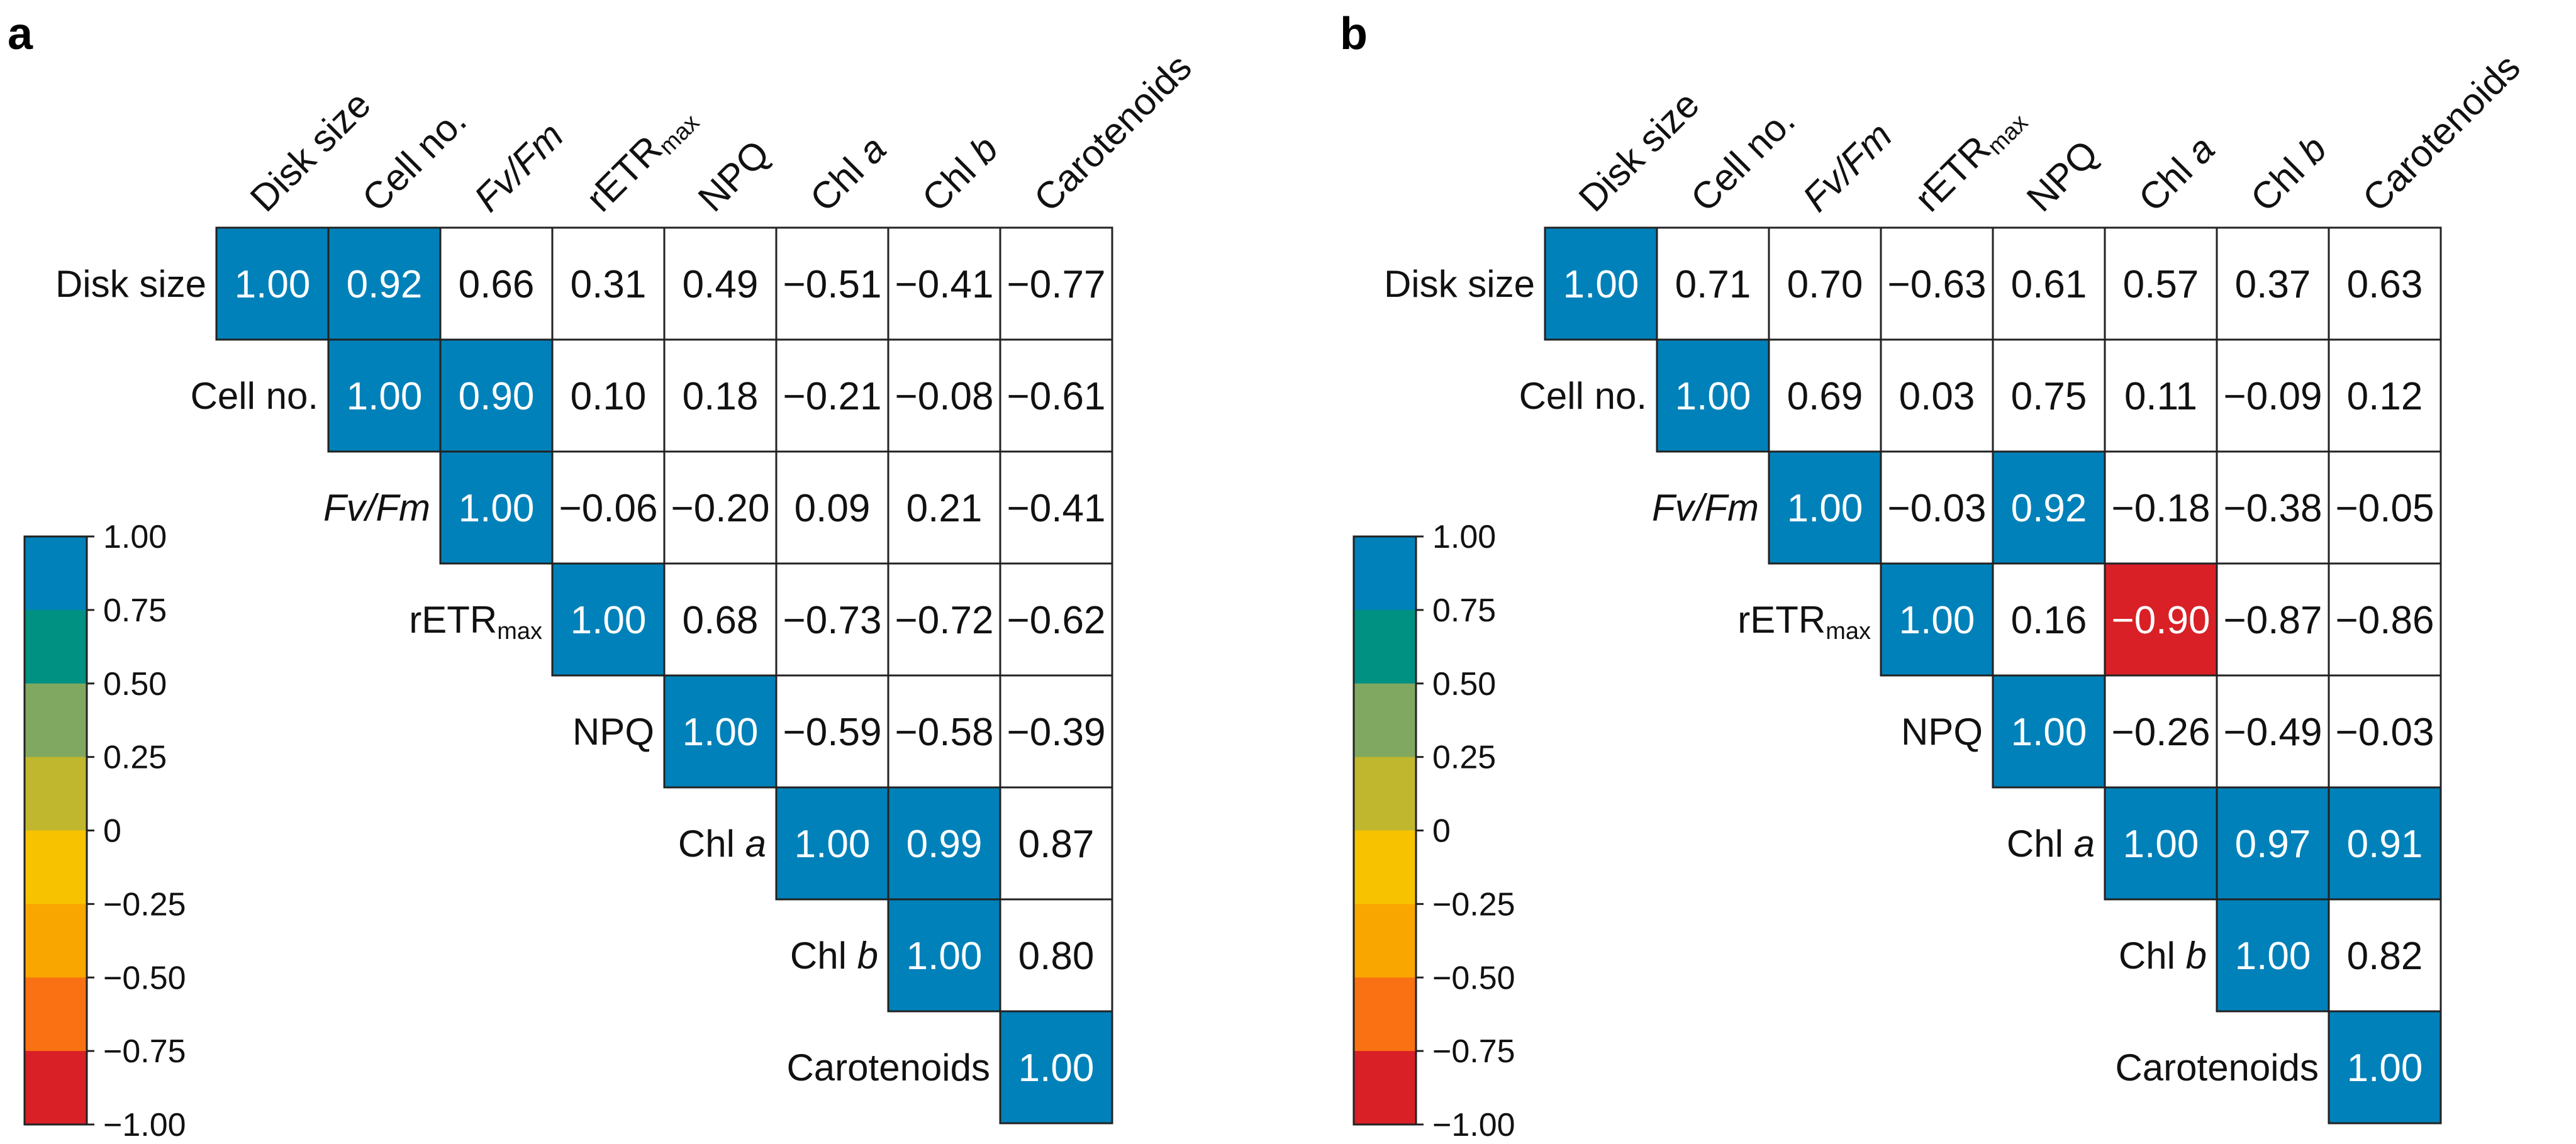 The image size is (2576, 1144). I want to click on cell-value: −0.05, so click(2385, 508).